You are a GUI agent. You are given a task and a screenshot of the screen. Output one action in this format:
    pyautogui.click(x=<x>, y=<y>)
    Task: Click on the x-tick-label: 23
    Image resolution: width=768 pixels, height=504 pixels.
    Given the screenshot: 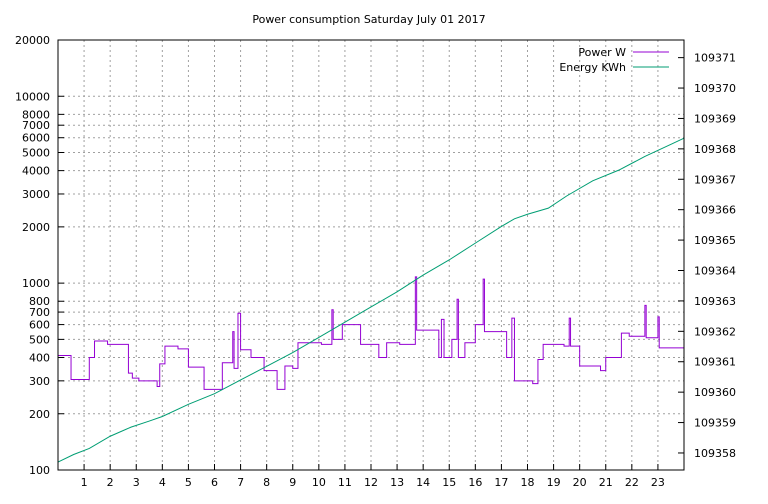 What is the action you would take?
    pyautogui.click(x=658, y=482)
    